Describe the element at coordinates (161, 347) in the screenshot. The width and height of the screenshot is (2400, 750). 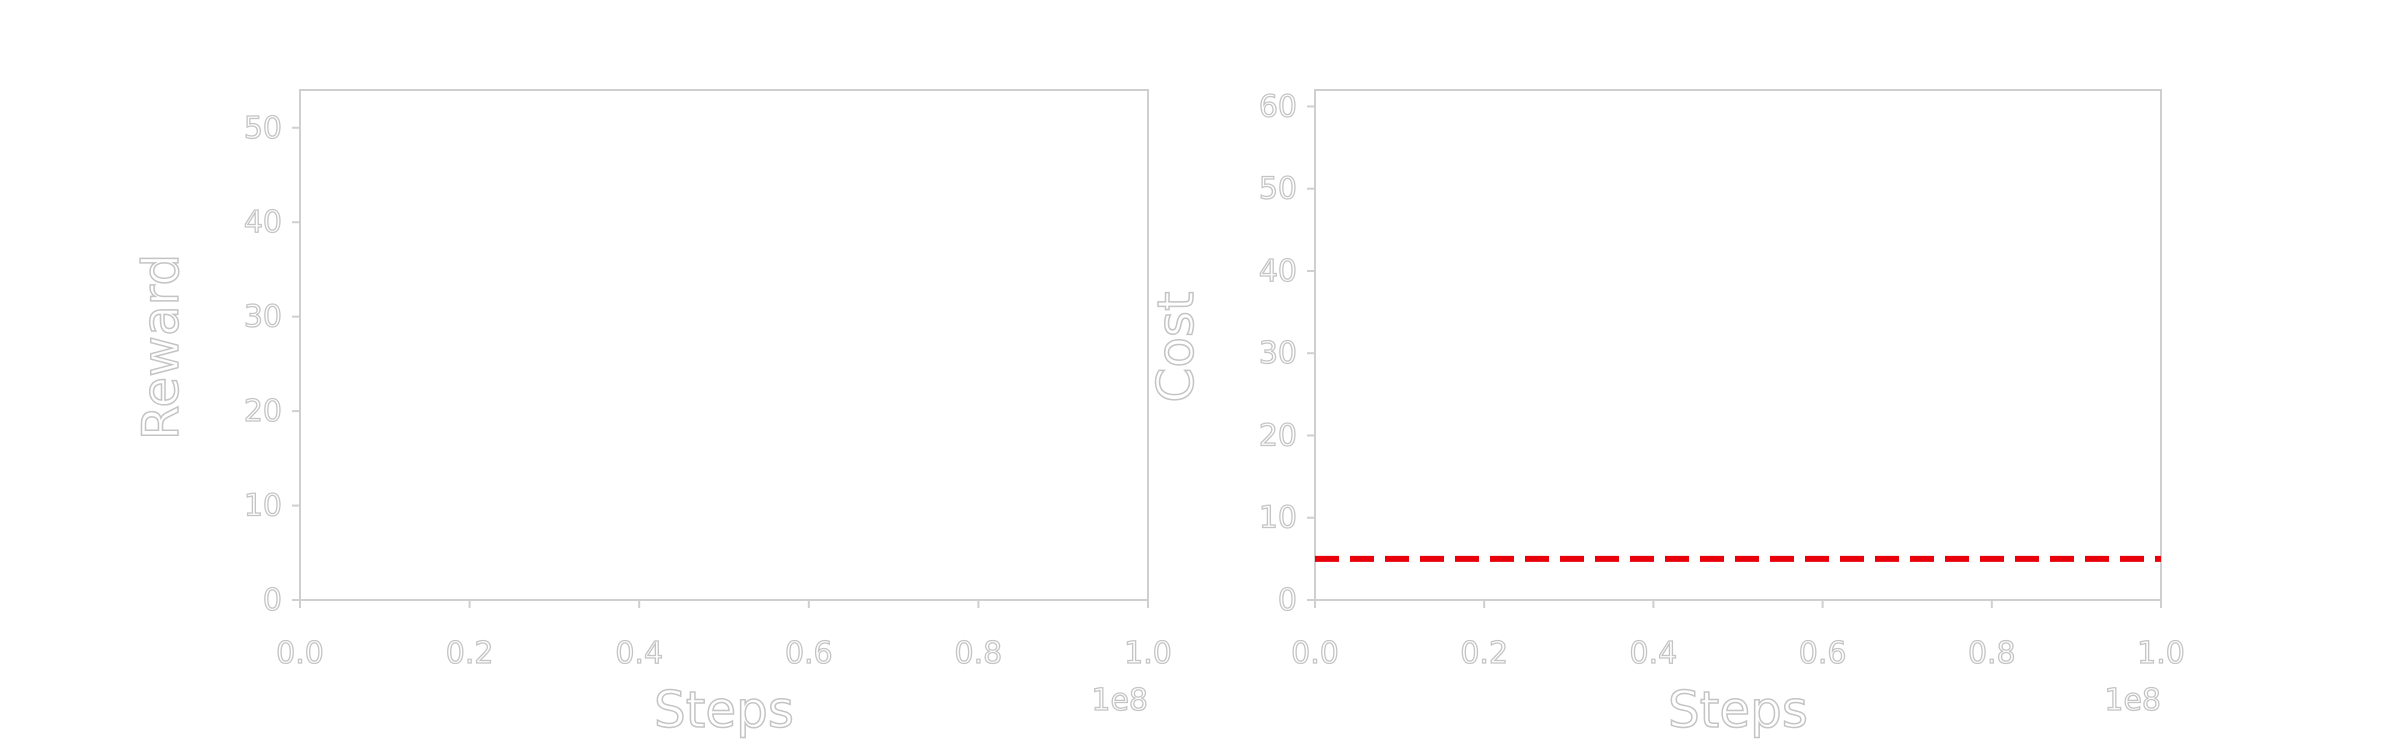
I see `y-axis-label: Reward` at that location.